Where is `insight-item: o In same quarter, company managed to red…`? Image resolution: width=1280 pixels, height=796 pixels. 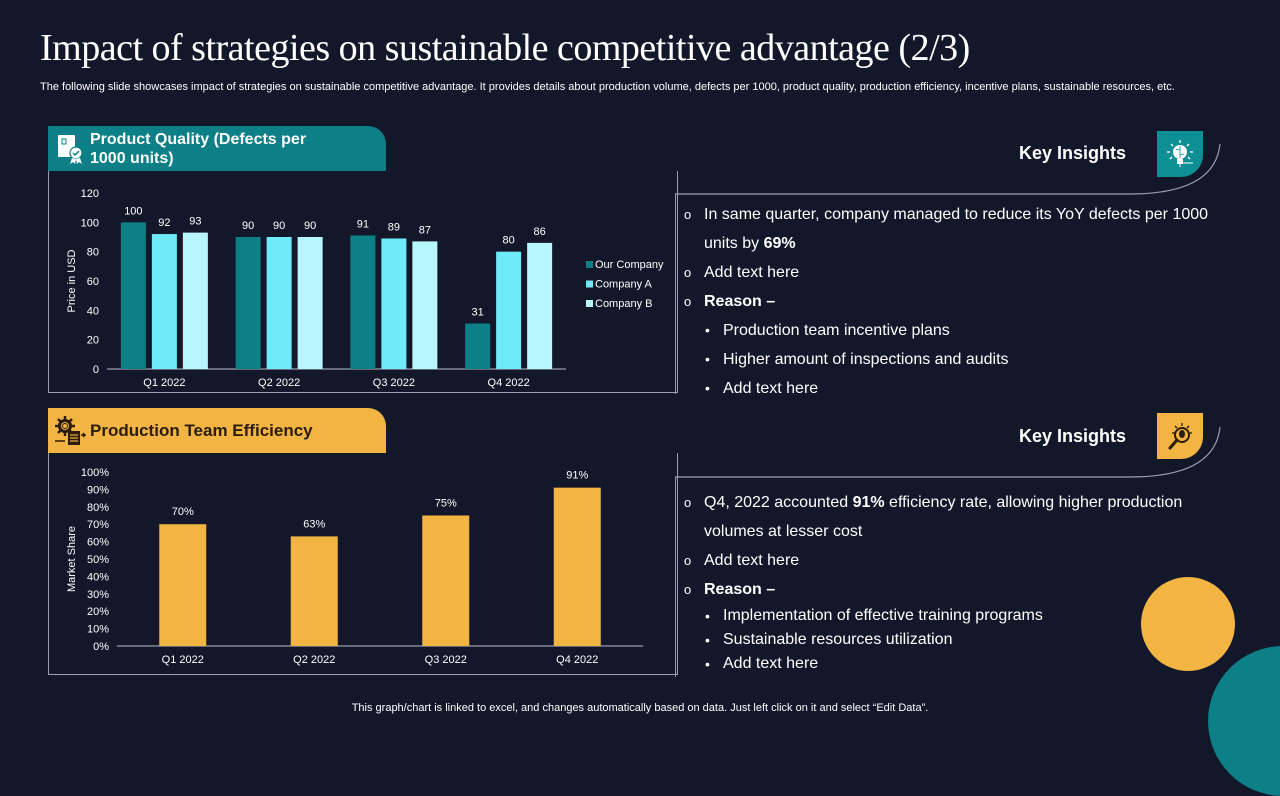 insight-item: o In same quarter, company managed to red… is located at coordinates (954, 229).